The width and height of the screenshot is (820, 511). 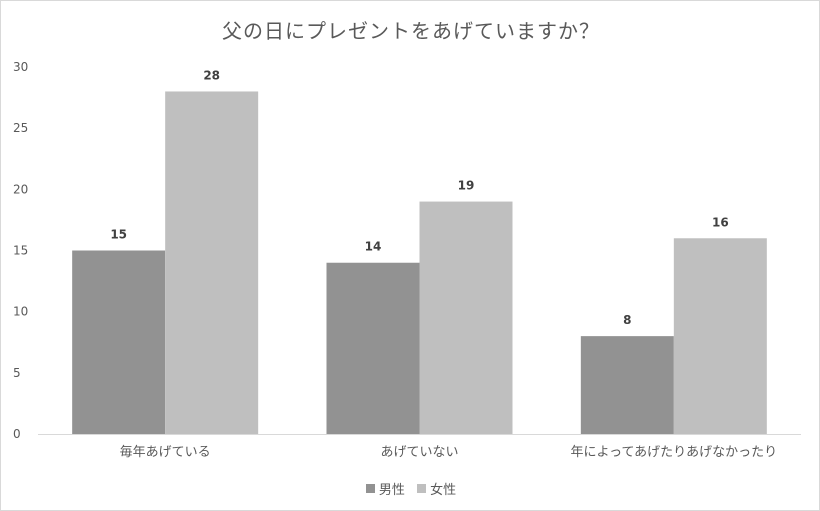 I want to click on legend-label-male: 男性, so click(x=391, y=490).